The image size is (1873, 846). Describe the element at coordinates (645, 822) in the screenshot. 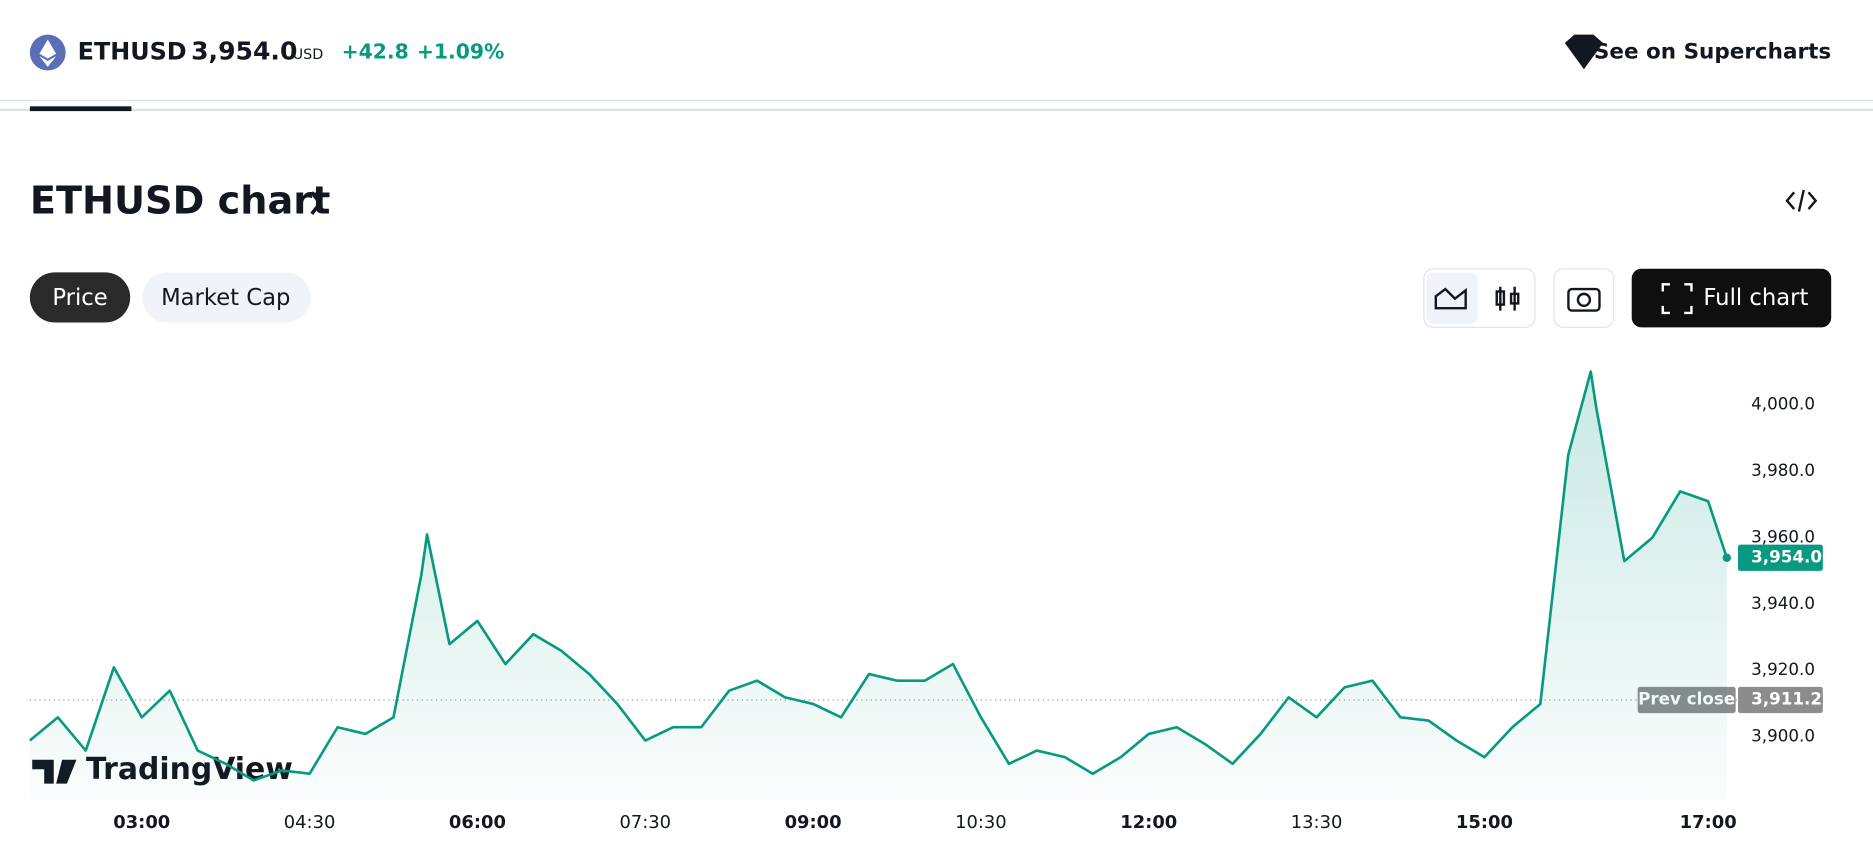

I see `x-tick-label: 07:30` at that location.